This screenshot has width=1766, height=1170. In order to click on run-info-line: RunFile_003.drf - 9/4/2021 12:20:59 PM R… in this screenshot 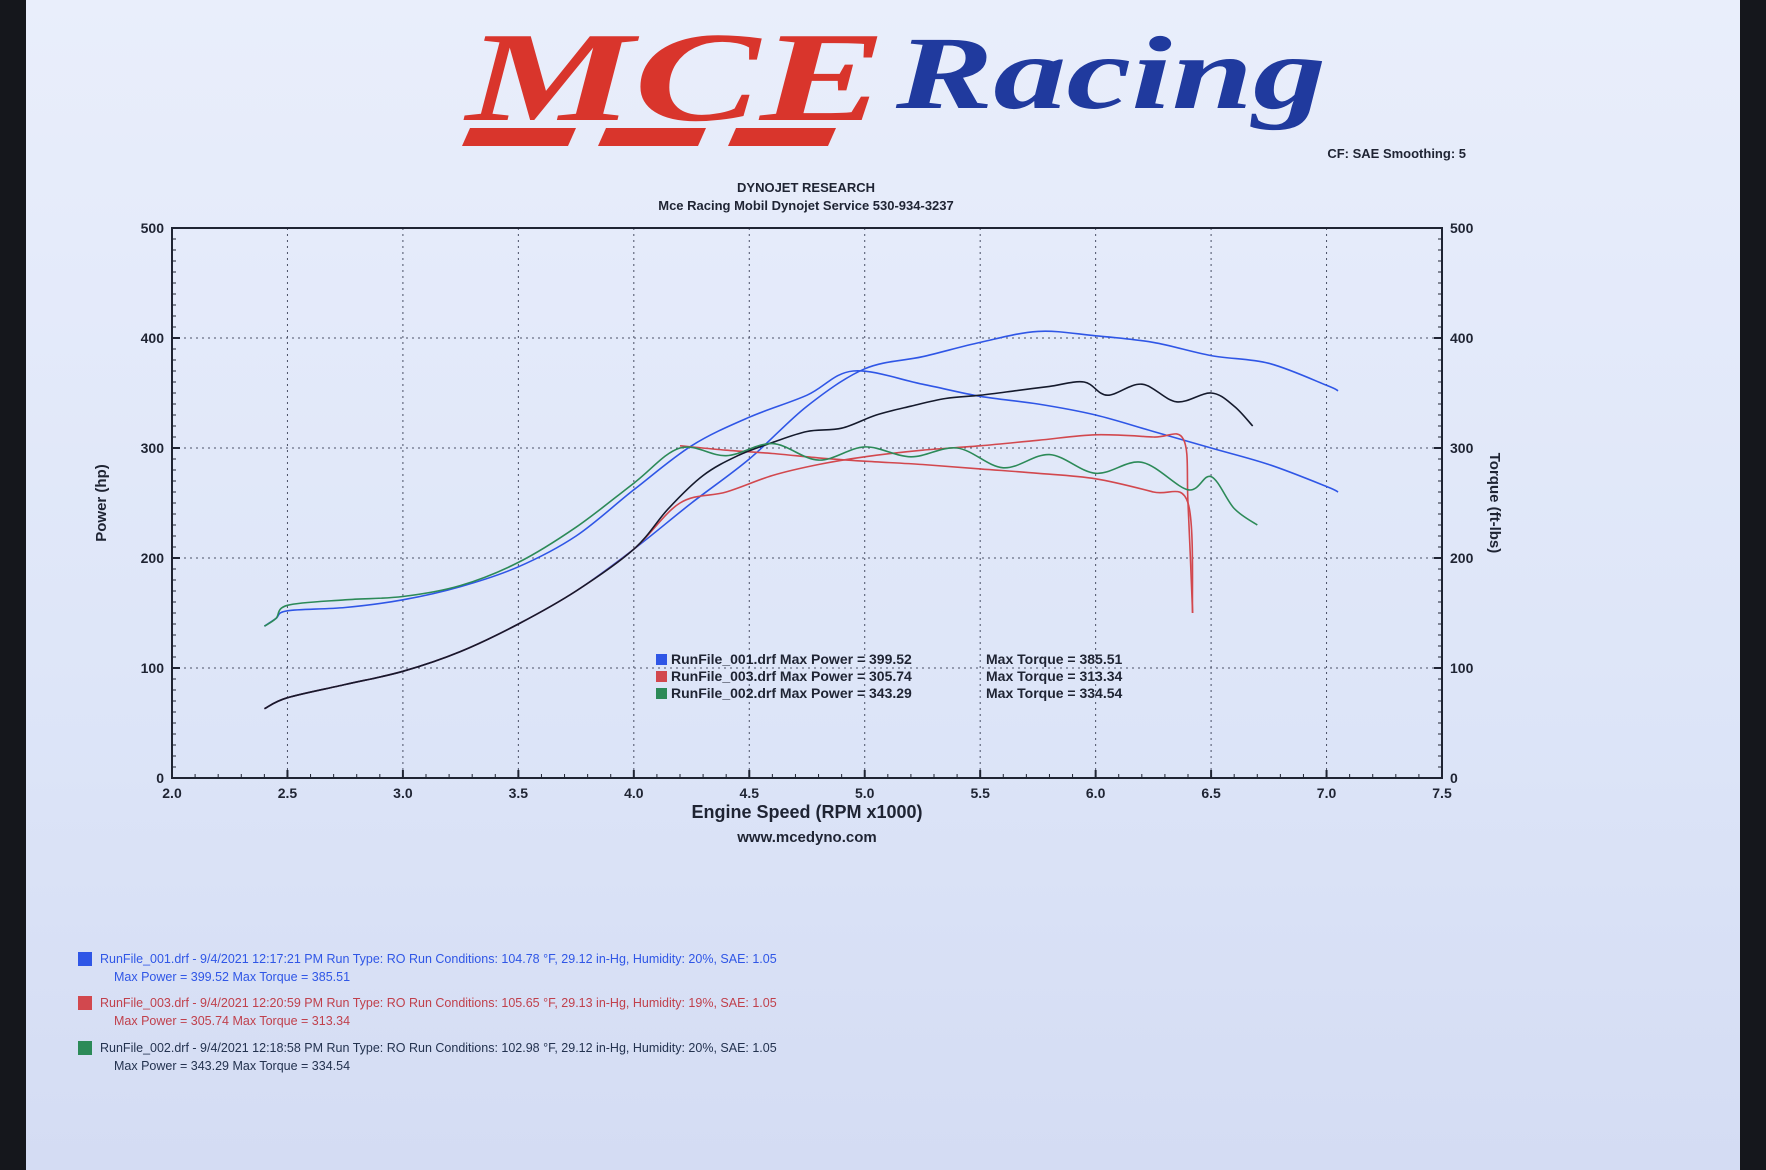, I will do `click(438, 1003)`.